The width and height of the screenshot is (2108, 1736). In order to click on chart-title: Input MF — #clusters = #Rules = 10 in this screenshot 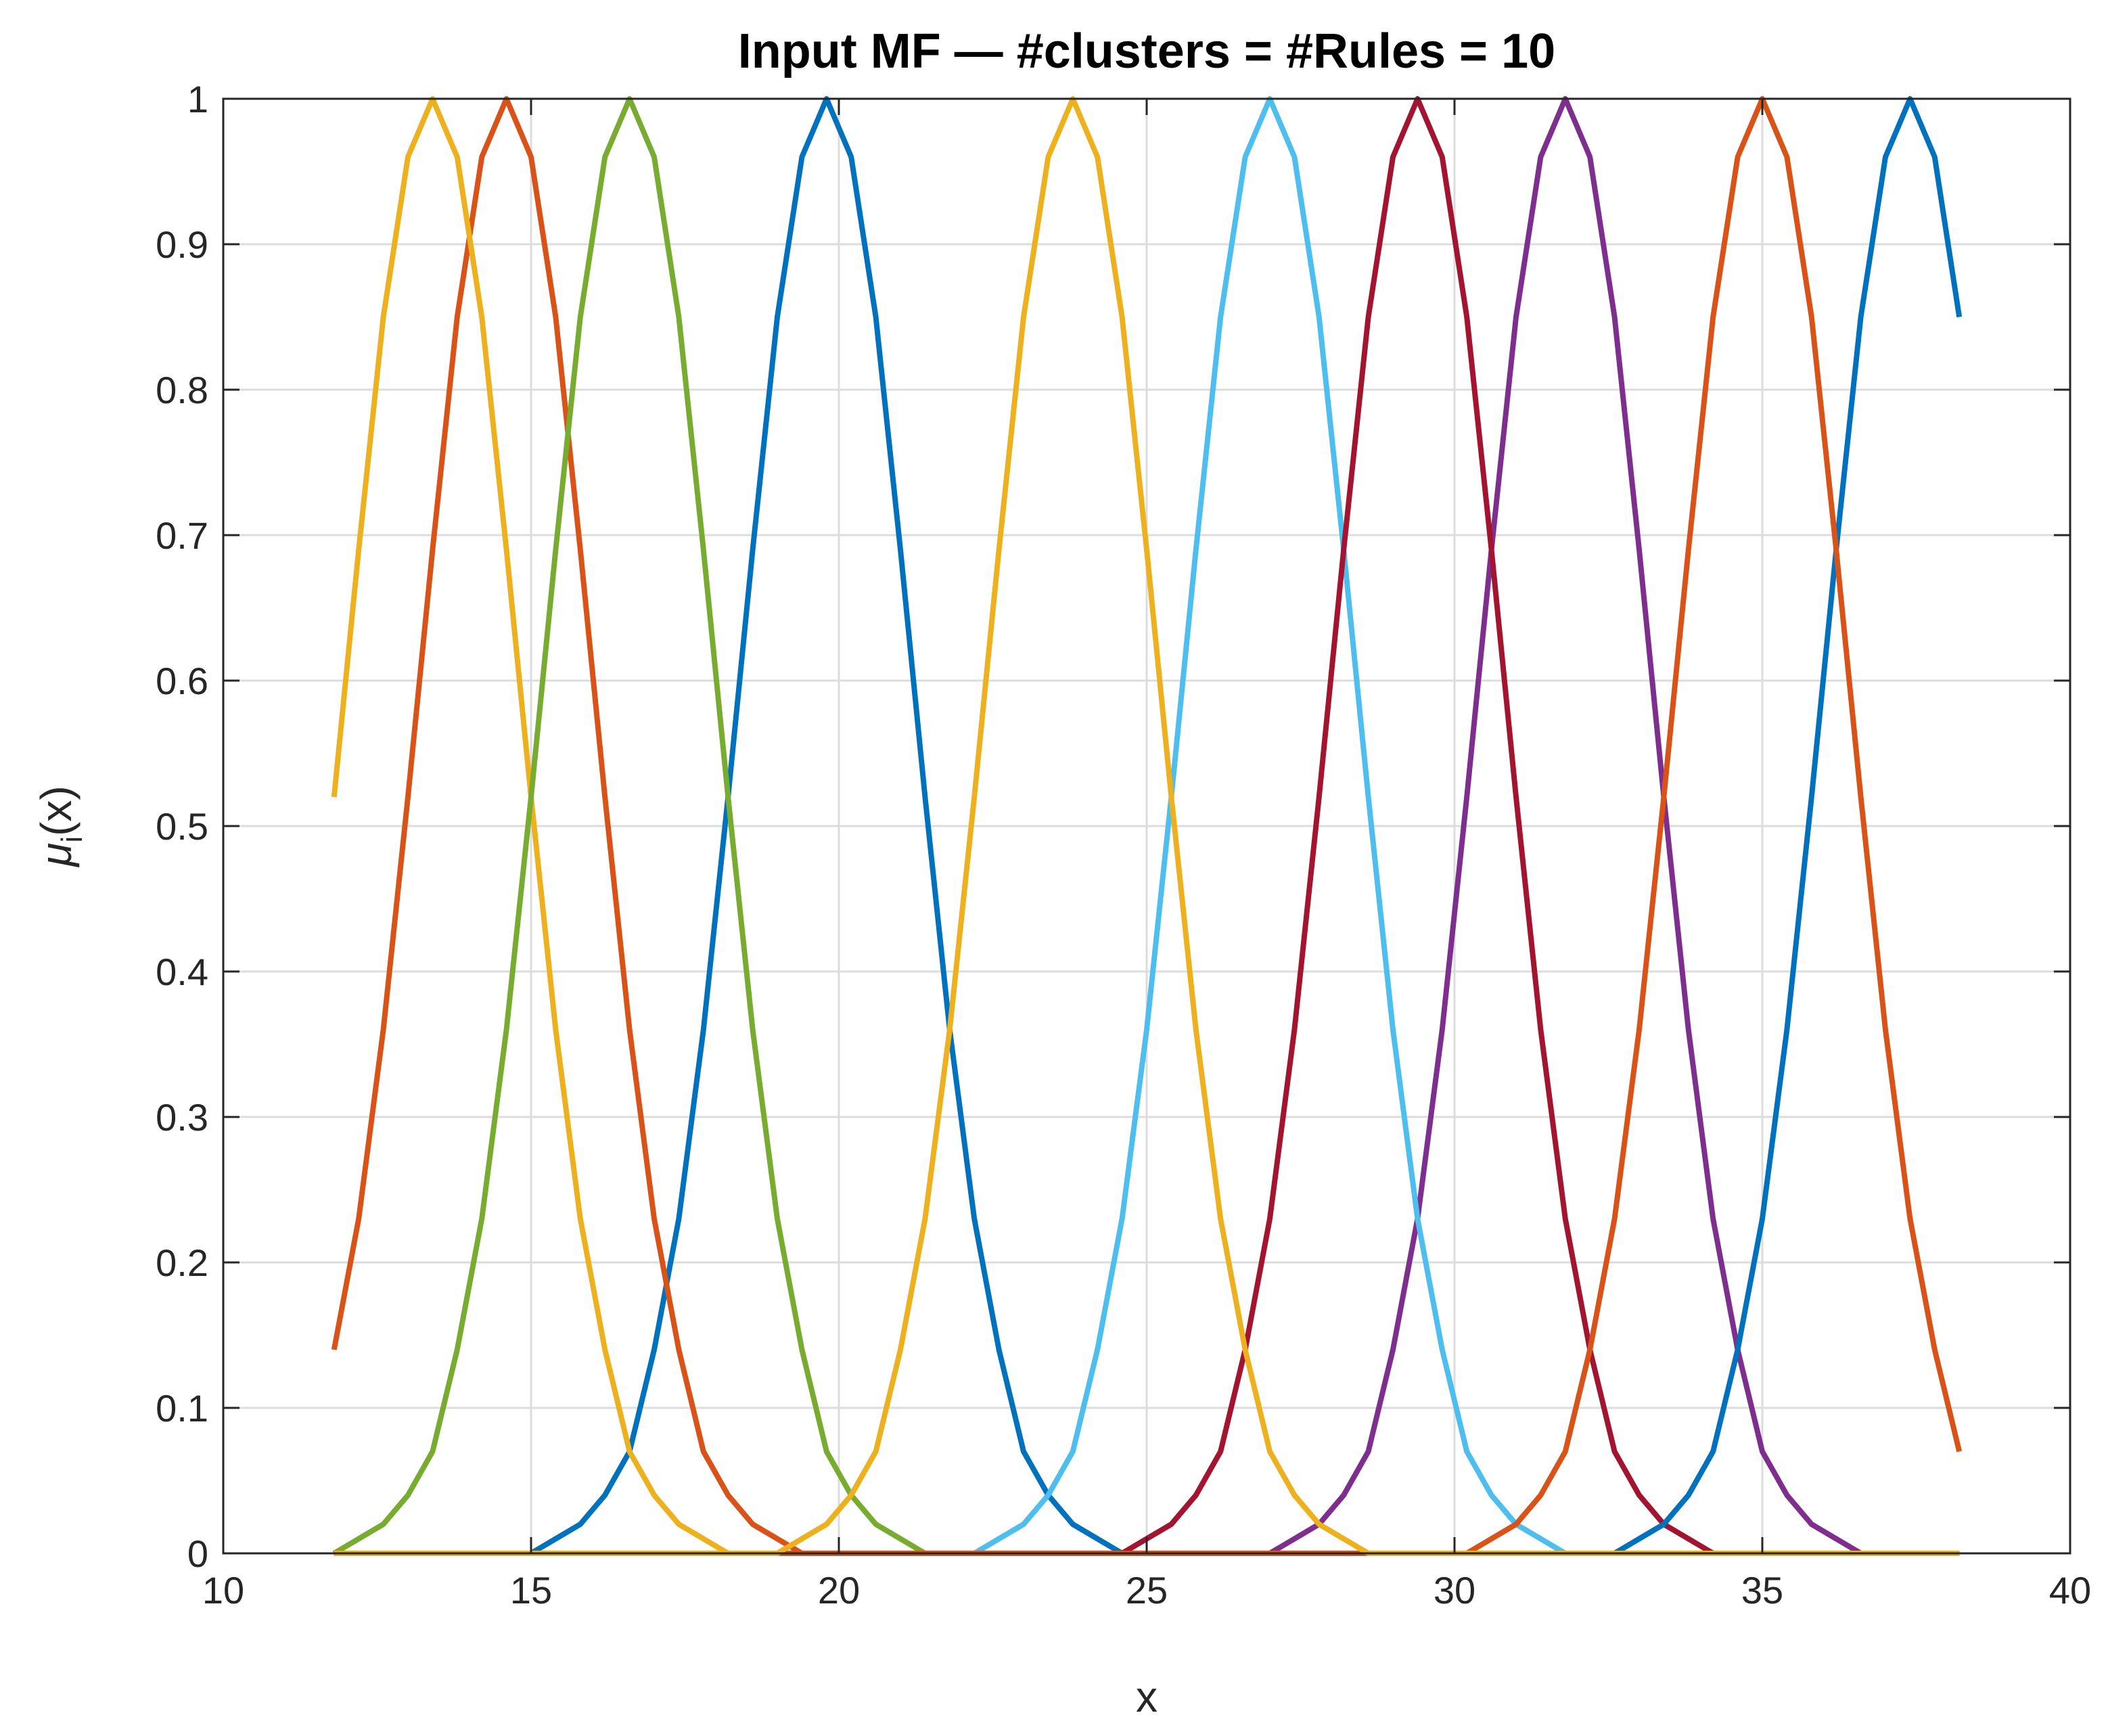, I will do `click(1146, 51)`.